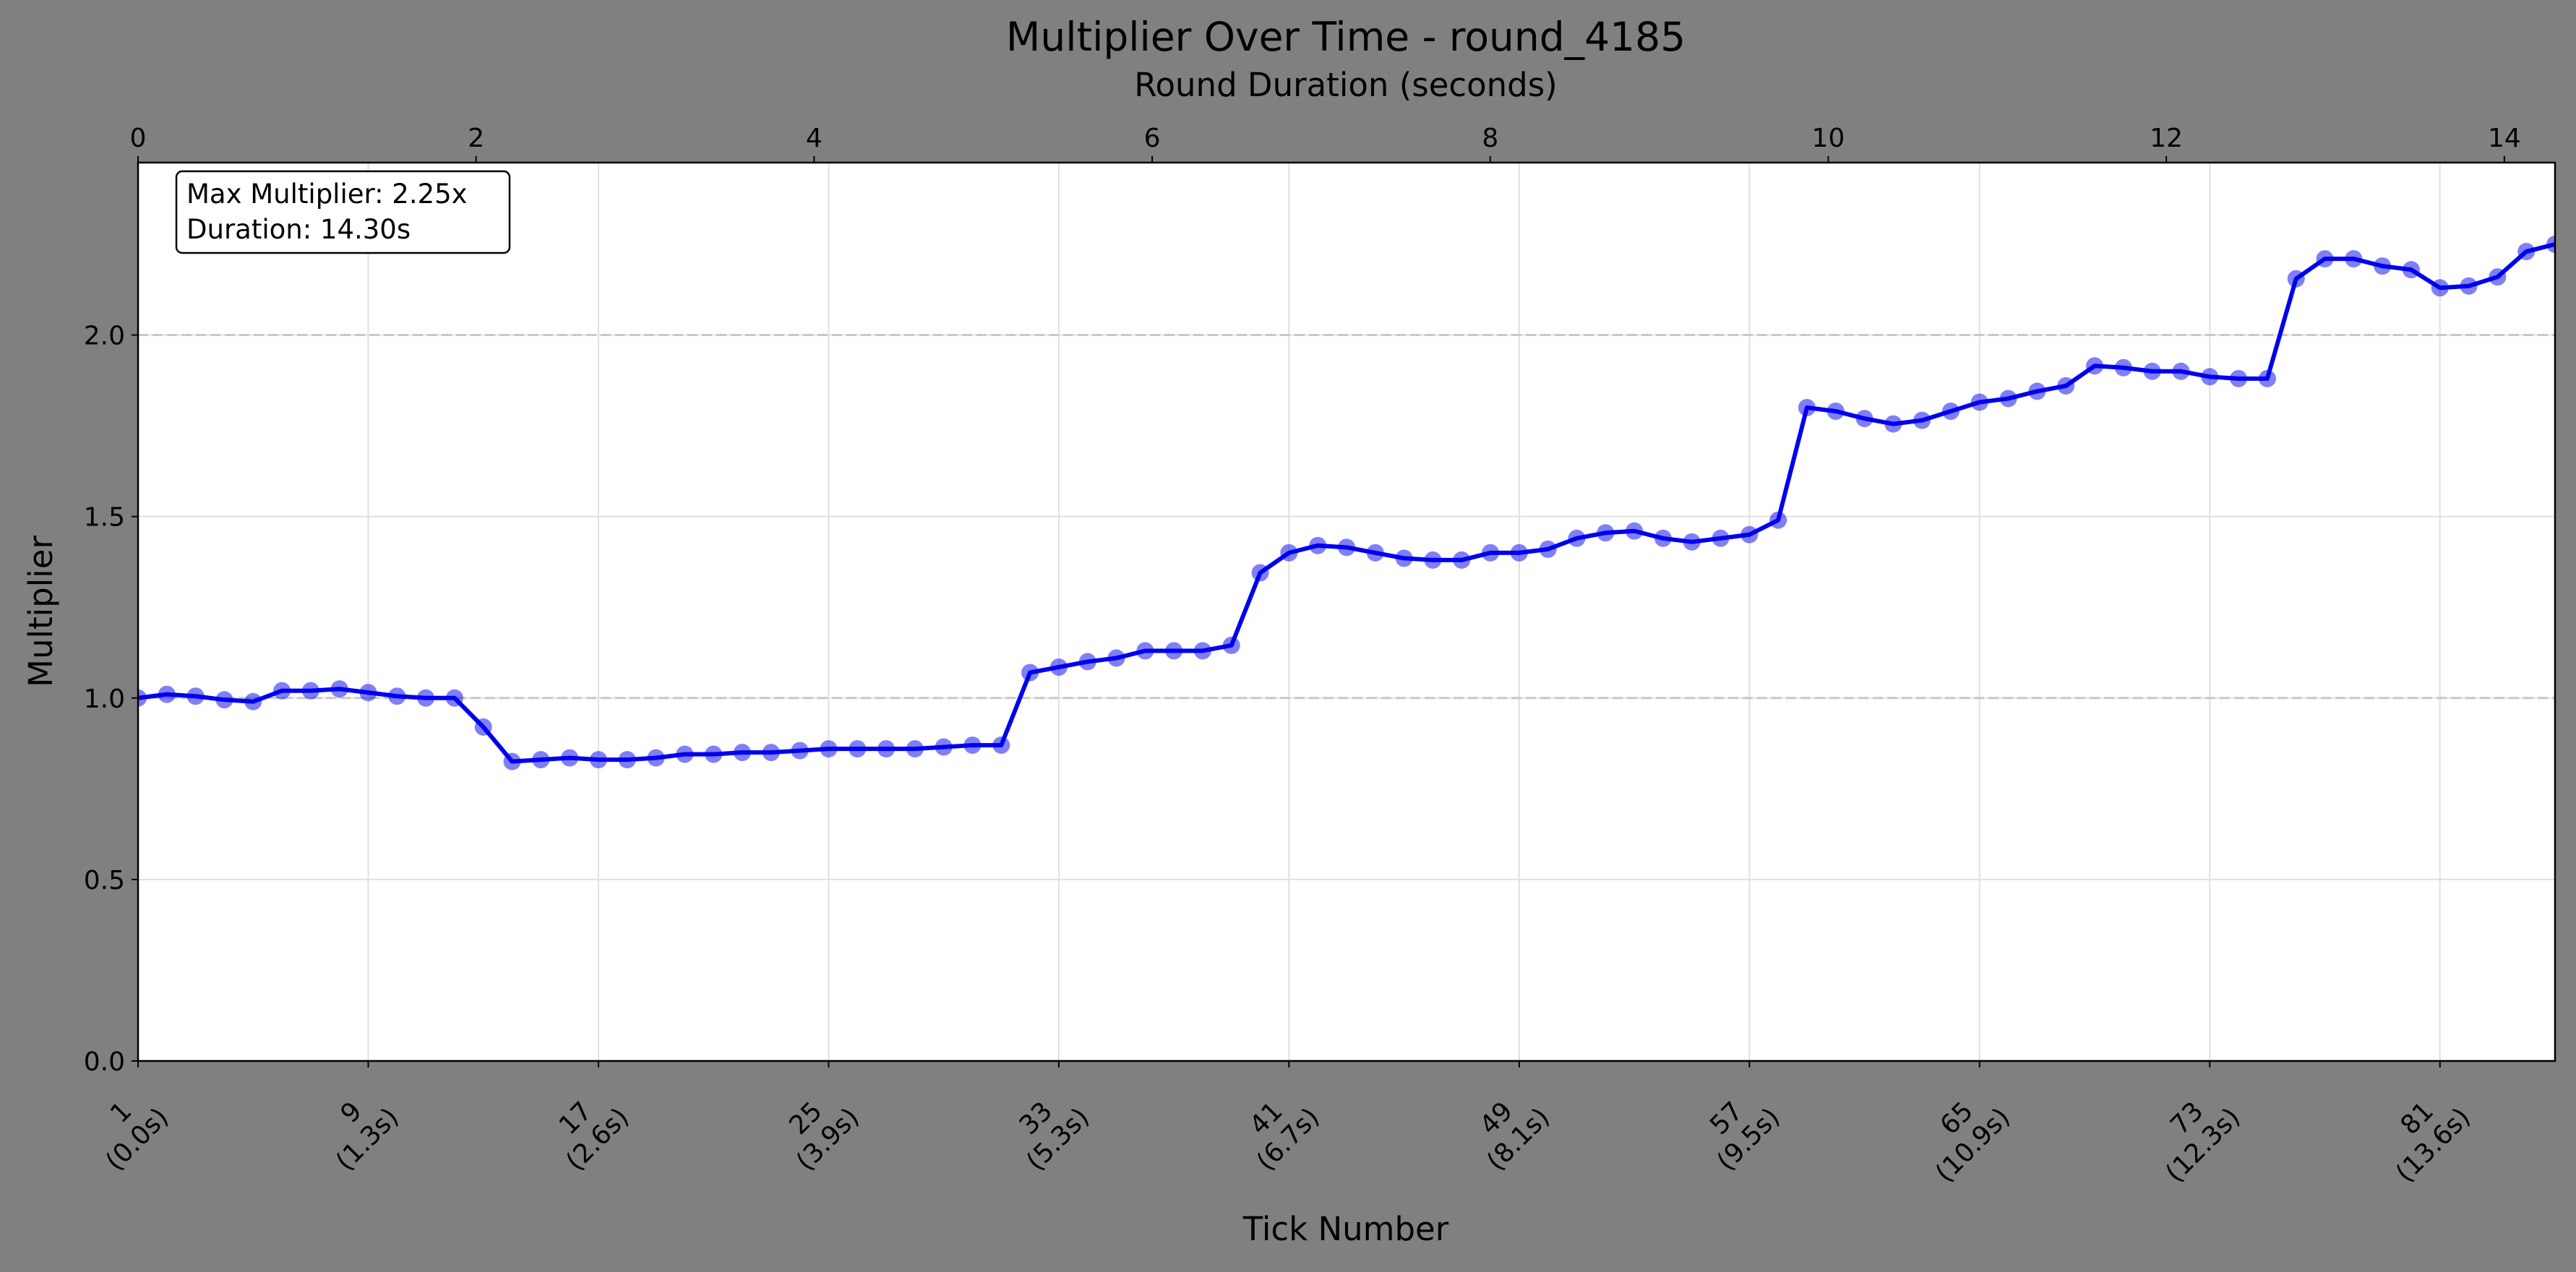 The height and width of the screenshot is (1272, 2576). Describe the element at coordinates (1153, 138) in the screenshot. I see `x2-tick-label: 6` at that location.